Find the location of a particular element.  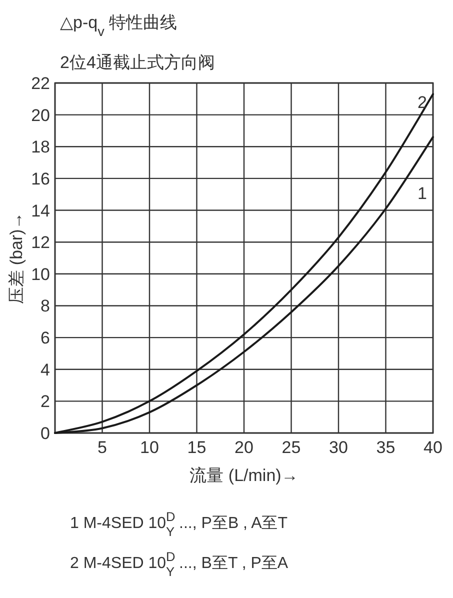

series-label: 1 is located at coordinates (422, 194).